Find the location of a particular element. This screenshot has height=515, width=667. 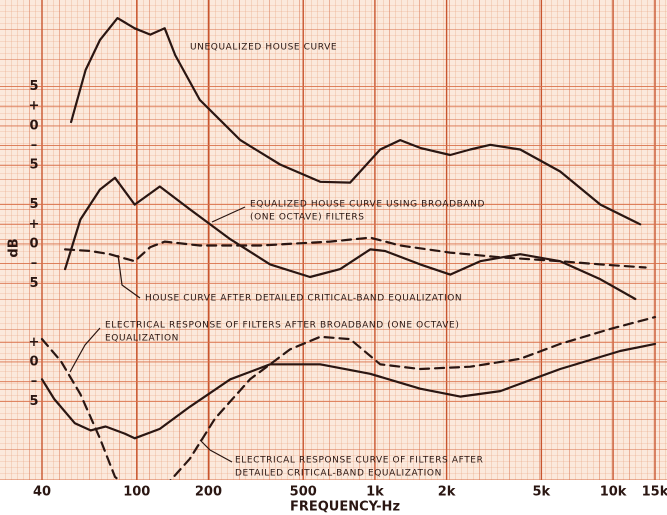

annotation: EQUALIZED HOUSE CURVE USING BROADBAND is located at coordinates (367, 205).